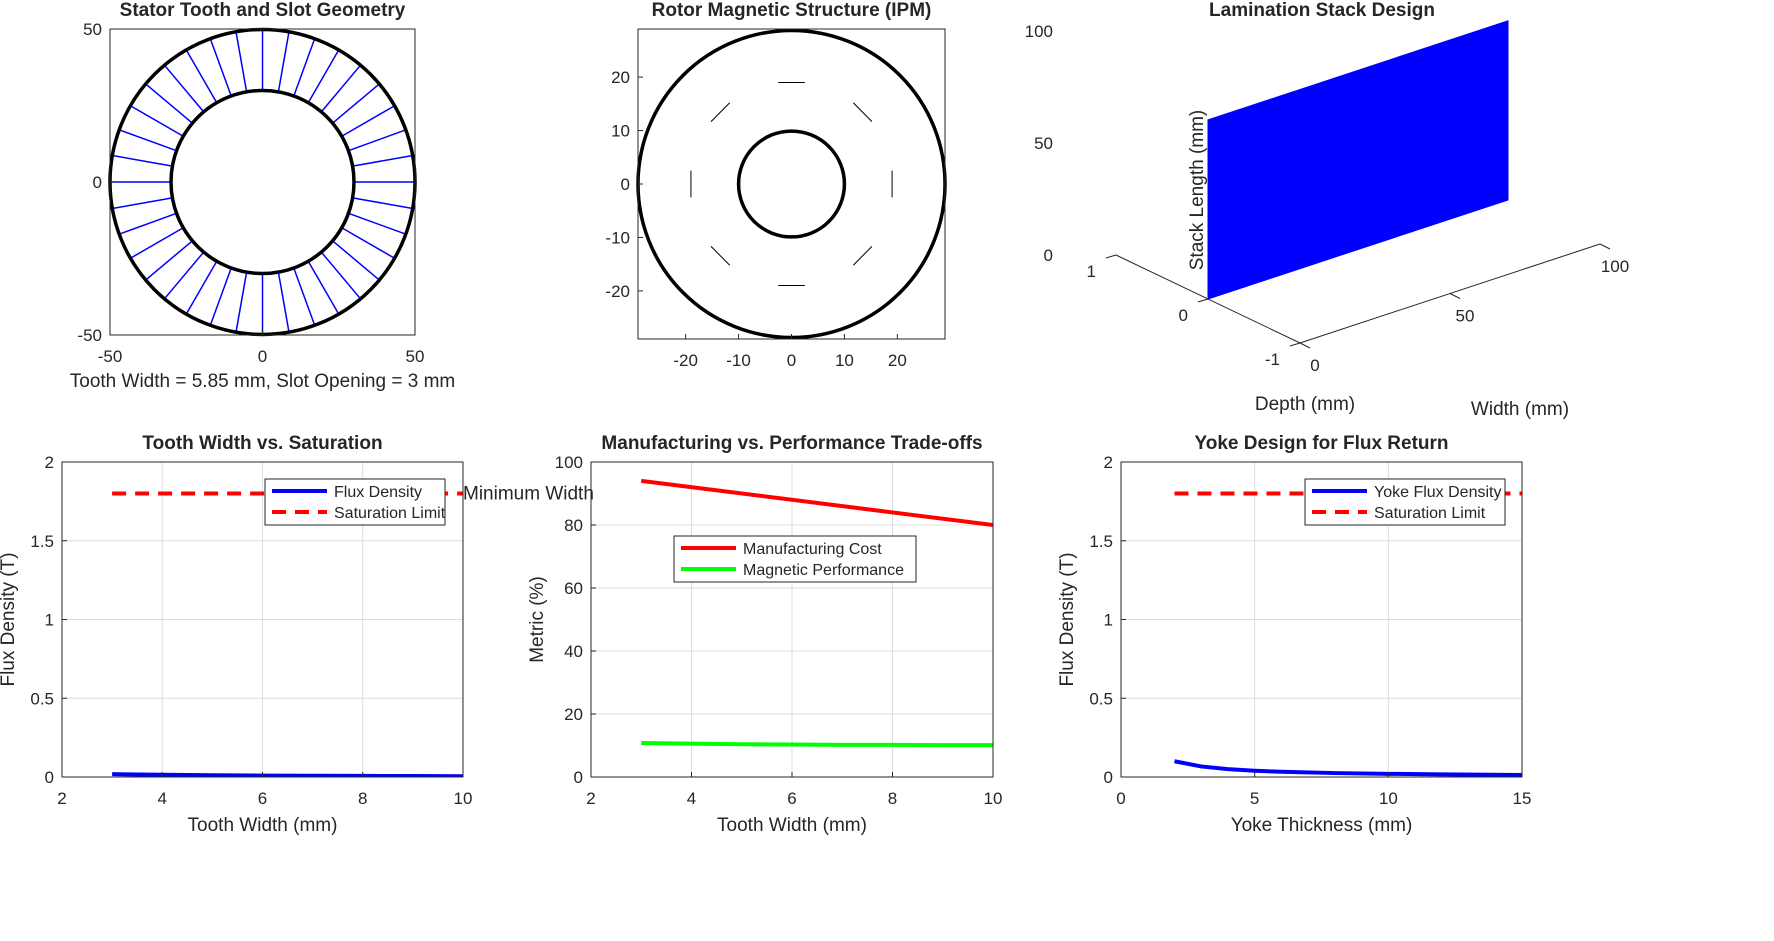  What do you see at coordinates (620, 131) in the screenshot?
I see `rotor-y-tick-label: 10` at bounding box center [620, 131].